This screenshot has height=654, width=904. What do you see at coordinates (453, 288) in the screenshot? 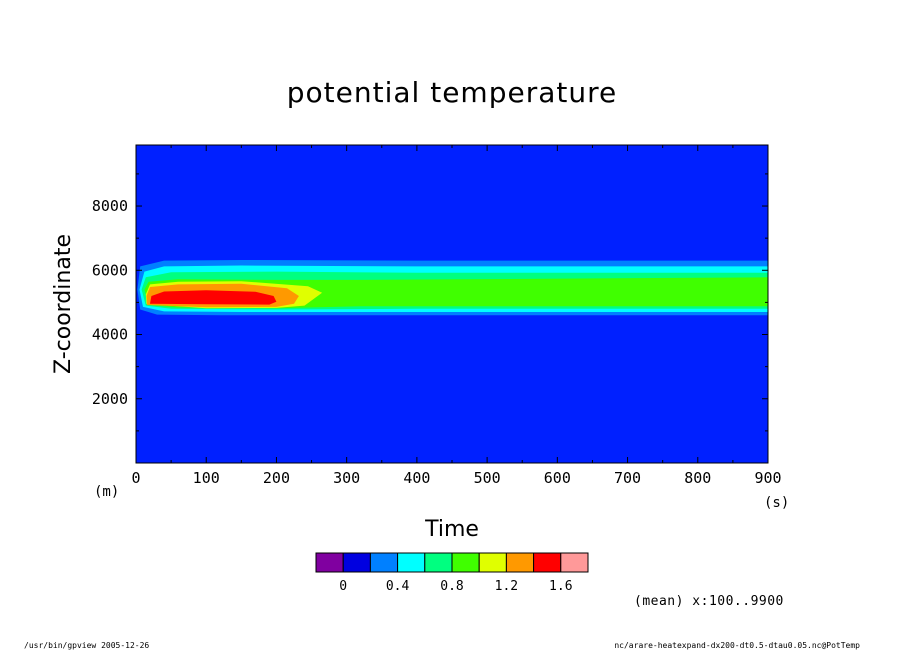
I see `contour-fill-layer` at bounding box center [453, 288].